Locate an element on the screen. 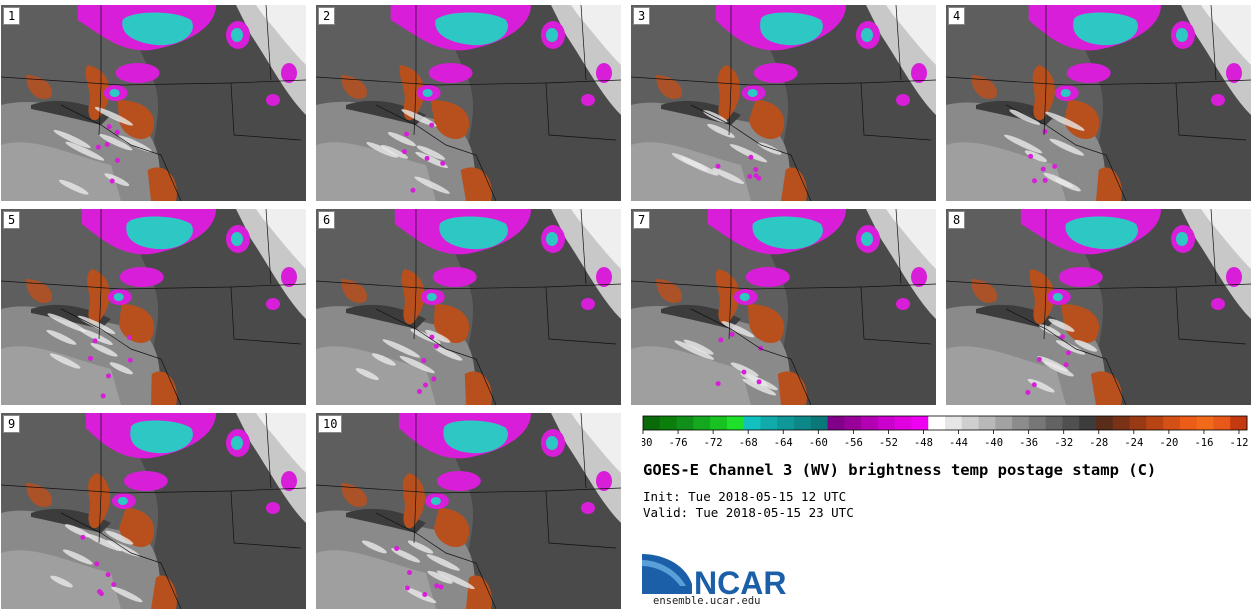 The height and width of the screenshot is (610, 1260). colorbar-tick-label: -76 is located at coordinates (678, 443).